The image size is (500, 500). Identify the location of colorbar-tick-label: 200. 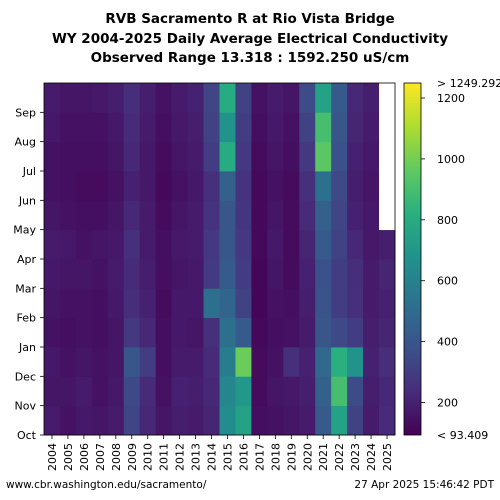
(447, 403).